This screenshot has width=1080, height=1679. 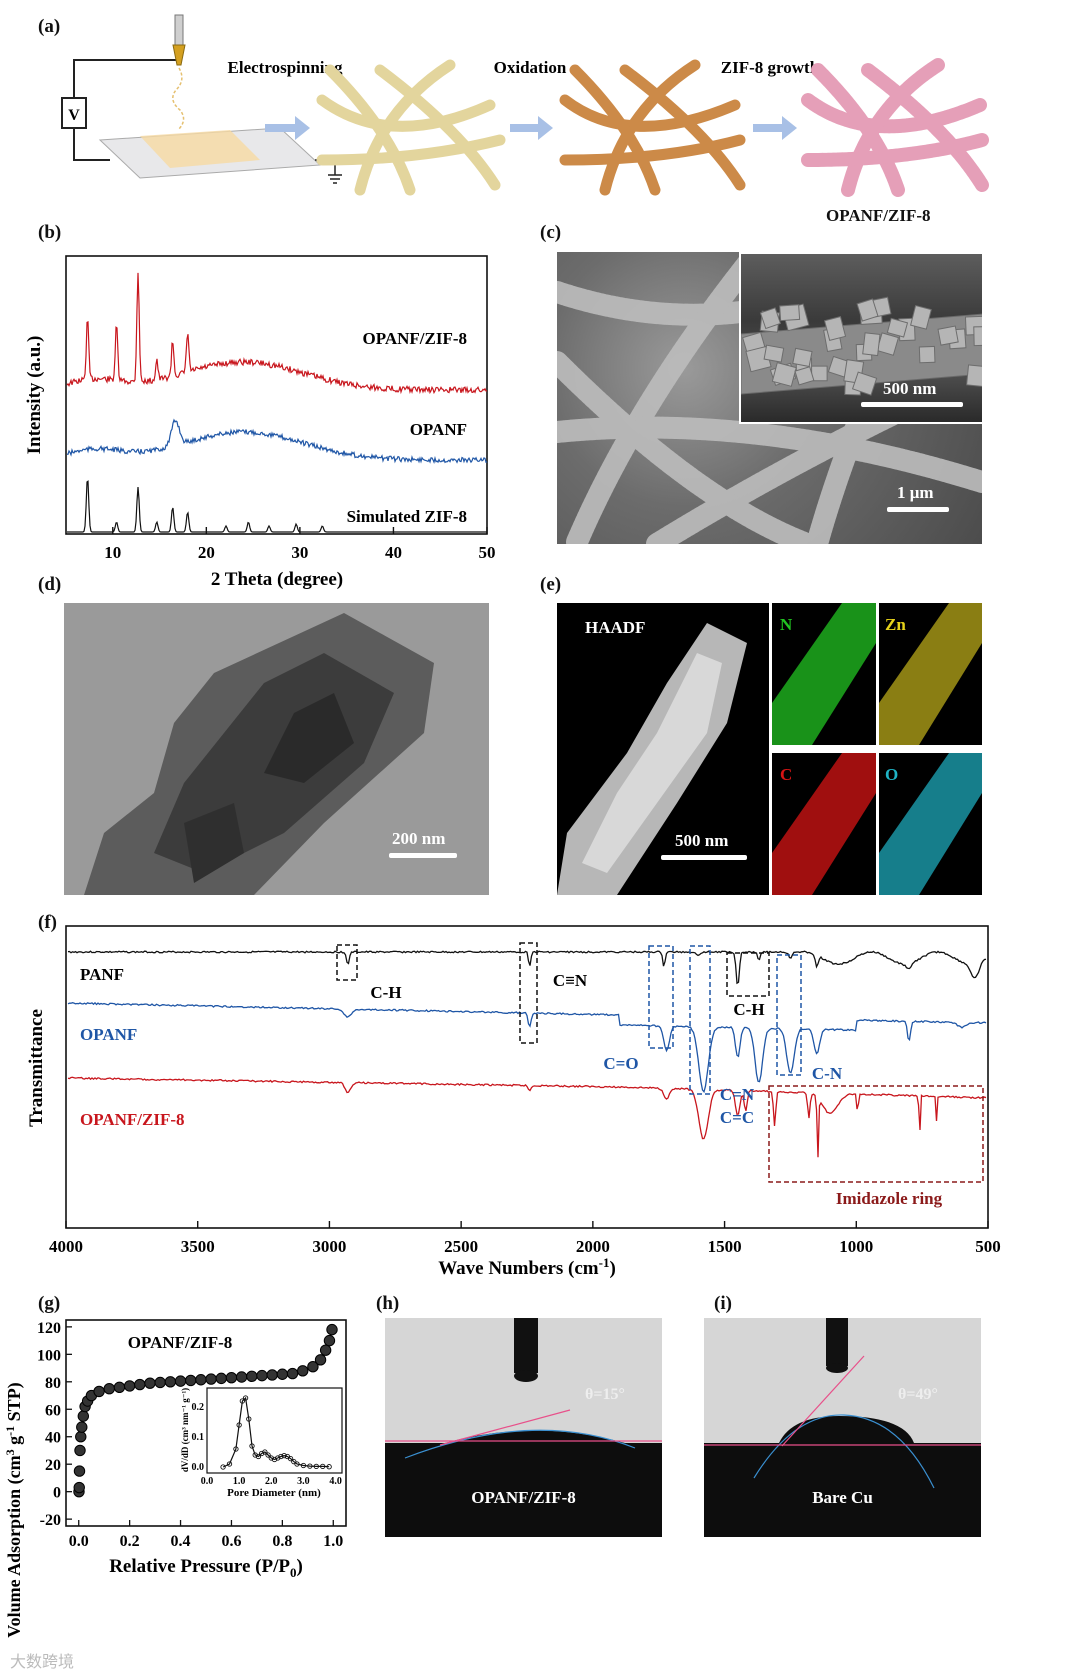 I want to click on bet-inset-x-tick-label: 3.0, so click(x=303, y=1481).